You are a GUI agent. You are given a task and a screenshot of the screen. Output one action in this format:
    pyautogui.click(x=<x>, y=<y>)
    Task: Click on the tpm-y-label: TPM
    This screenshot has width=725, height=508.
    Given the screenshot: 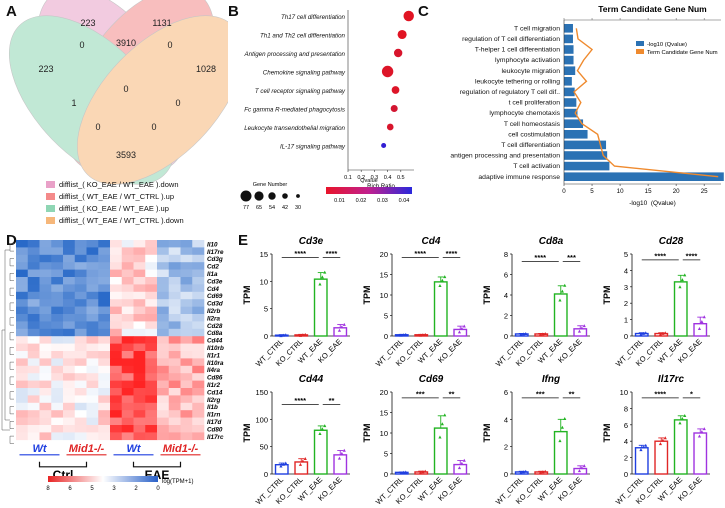 What is the action you would take?
    pyautogui.click(x=367, y=295)
    